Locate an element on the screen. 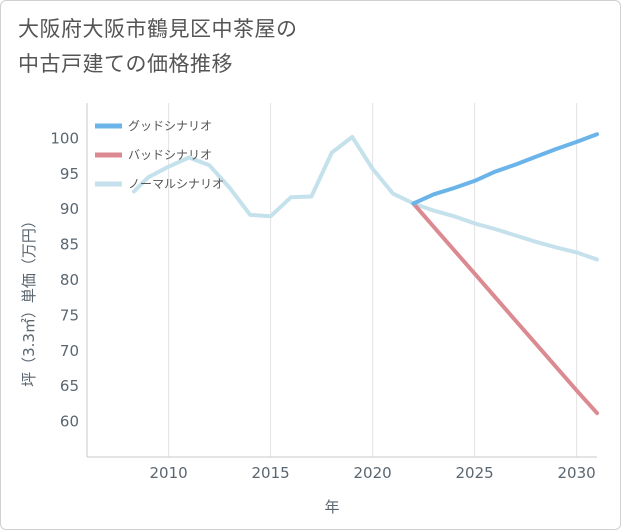 This screenshot has height=530, width=621. chart-title: 大阪府大阪市鶴見区中茶屋の 中古戸建ての価格推移 is located at coordinates (218, 47).